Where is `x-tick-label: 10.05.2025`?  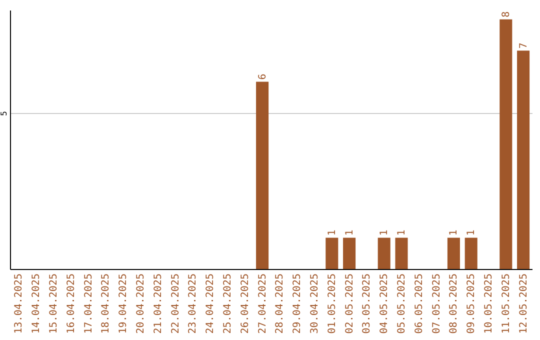
x-tick-label: 10.05.2025 is located at coordinates (489, 304).